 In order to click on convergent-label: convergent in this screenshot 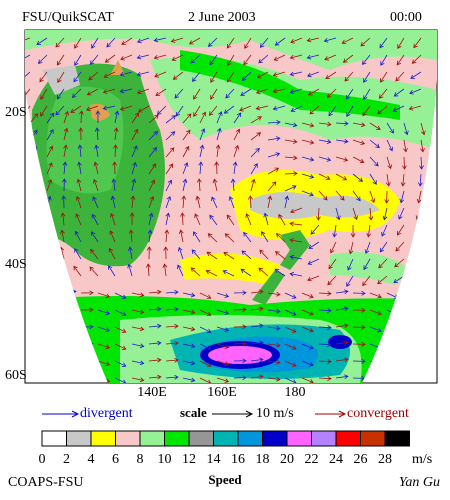, I will do `click(378, 413)`.